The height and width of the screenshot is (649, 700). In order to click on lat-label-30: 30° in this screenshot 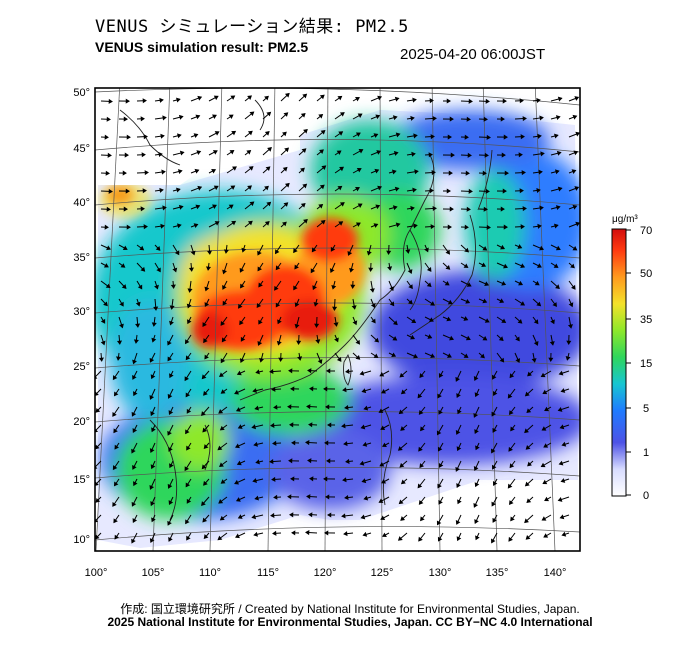, I will do `click(81, 312)`.